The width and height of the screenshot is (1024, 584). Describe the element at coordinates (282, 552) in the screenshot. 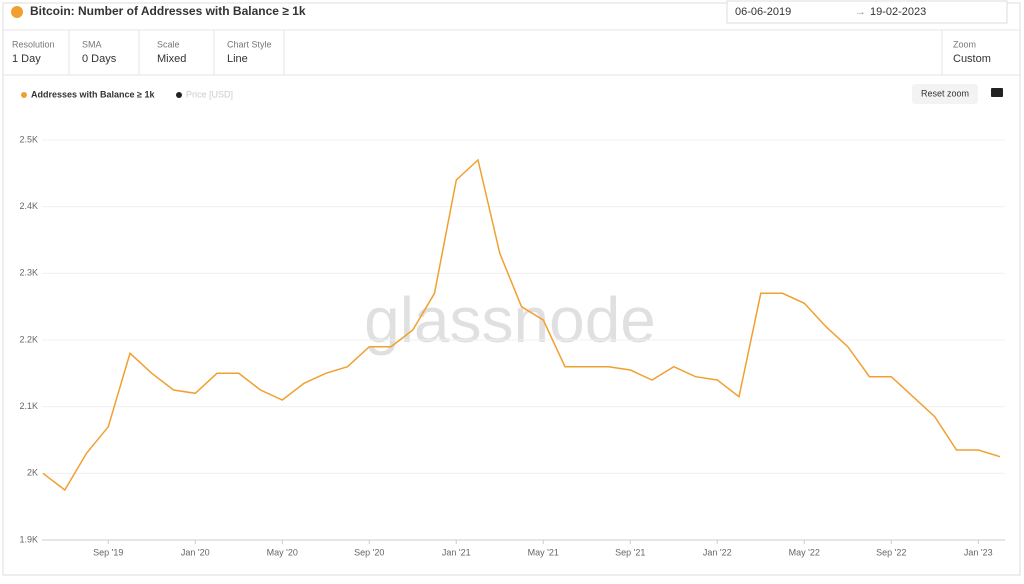

I see `x-tick-label: May '20` at that location.